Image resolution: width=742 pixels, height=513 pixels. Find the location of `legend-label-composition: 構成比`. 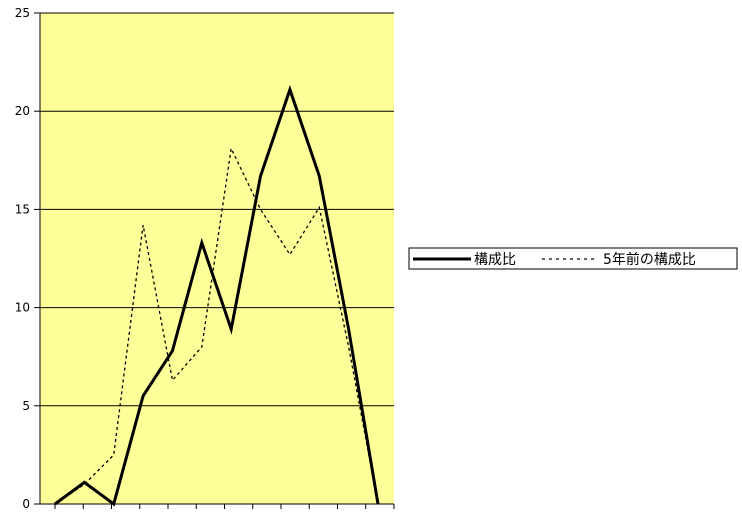

legend-label-composition: 構成比 is located at coordinates (495, 260).